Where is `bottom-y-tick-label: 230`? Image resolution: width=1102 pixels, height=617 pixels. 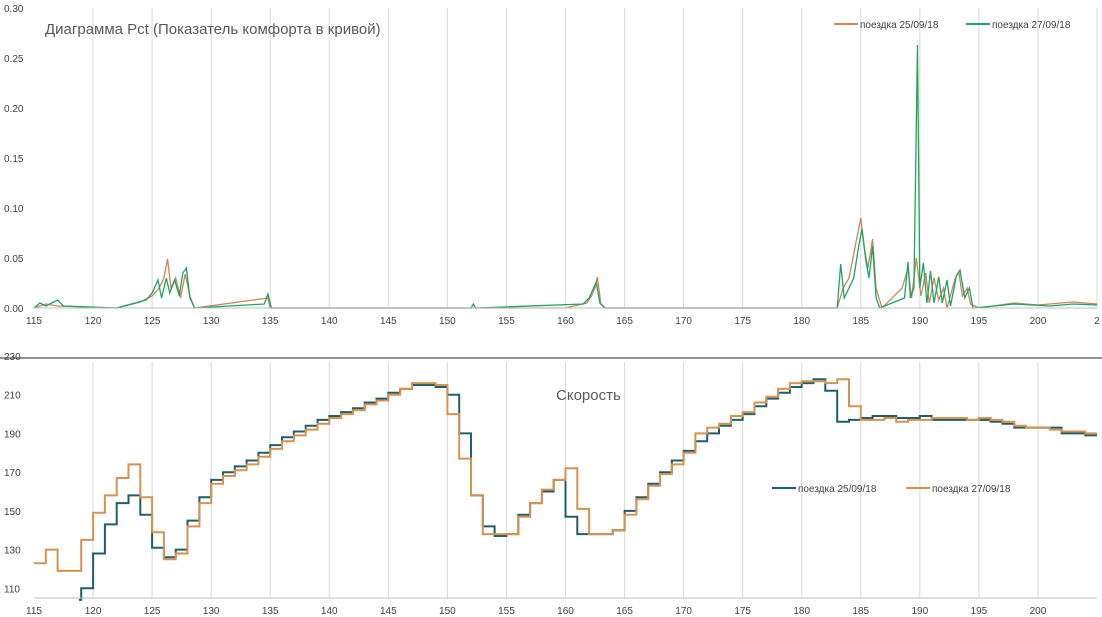
bottom-y-tick-label: 230 is located at coordinates (12, 357).